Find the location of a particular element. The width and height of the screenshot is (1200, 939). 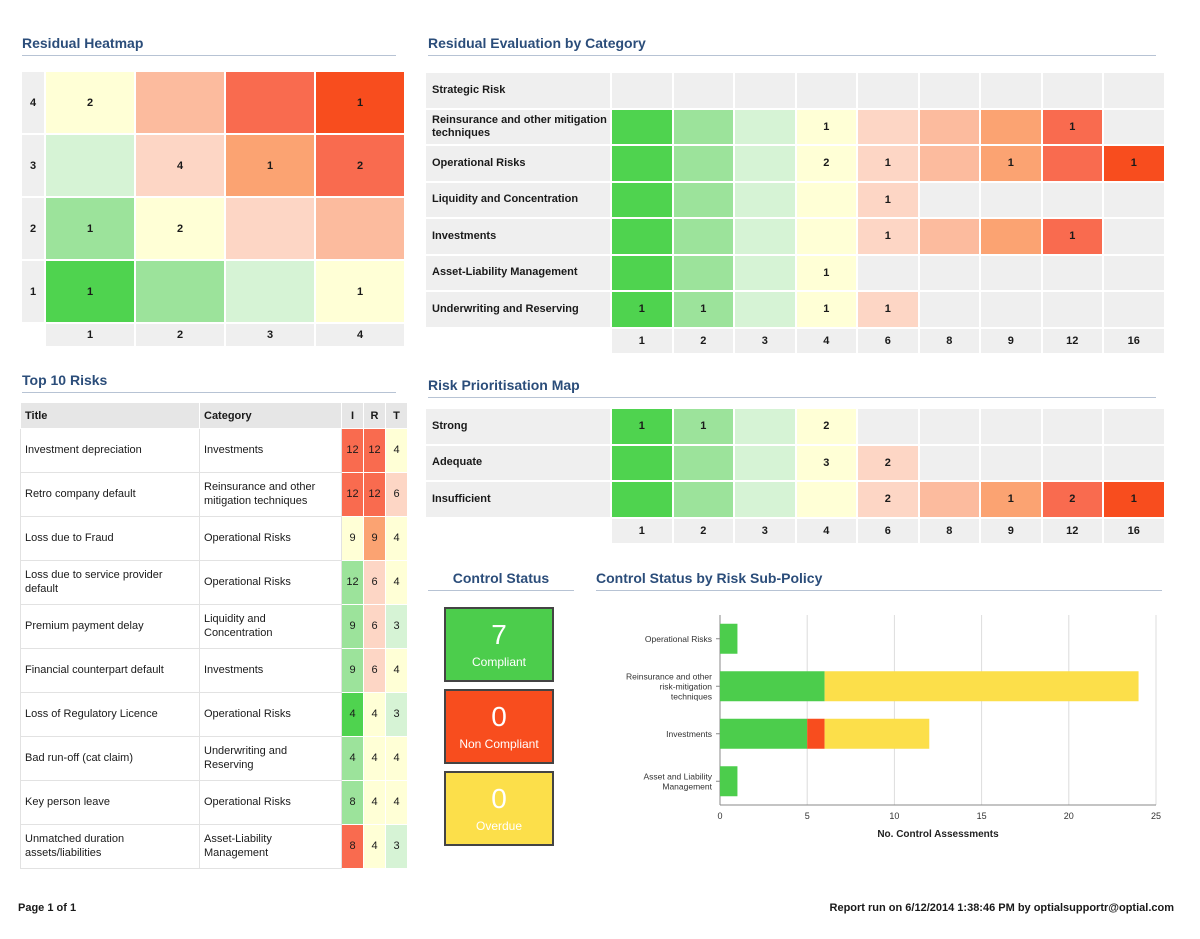

heatmap-row-label: 2 is located at coordinates (33, 228).